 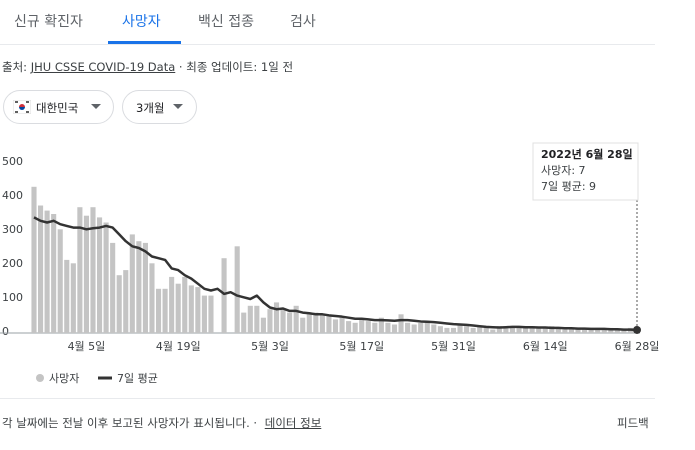 What do you see at coordinates (64, 378) in the screenshot?
I see `legend-label: 사망자` at bounding box center [64, 378].